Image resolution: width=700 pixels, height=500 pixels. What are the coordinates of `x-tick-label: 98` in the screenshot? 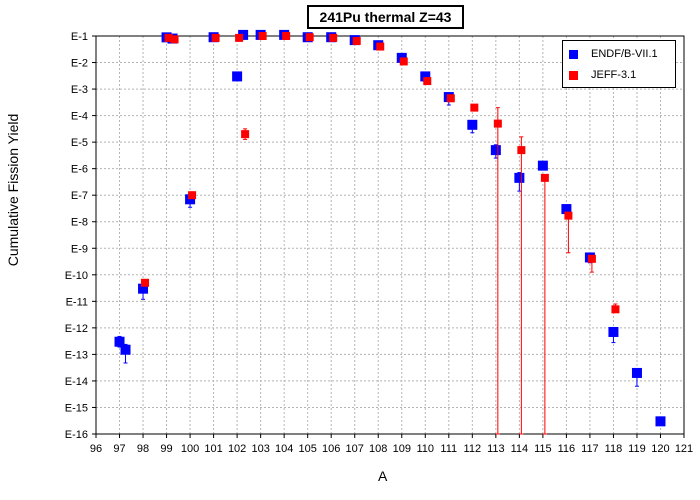 It's located at (143, 449).